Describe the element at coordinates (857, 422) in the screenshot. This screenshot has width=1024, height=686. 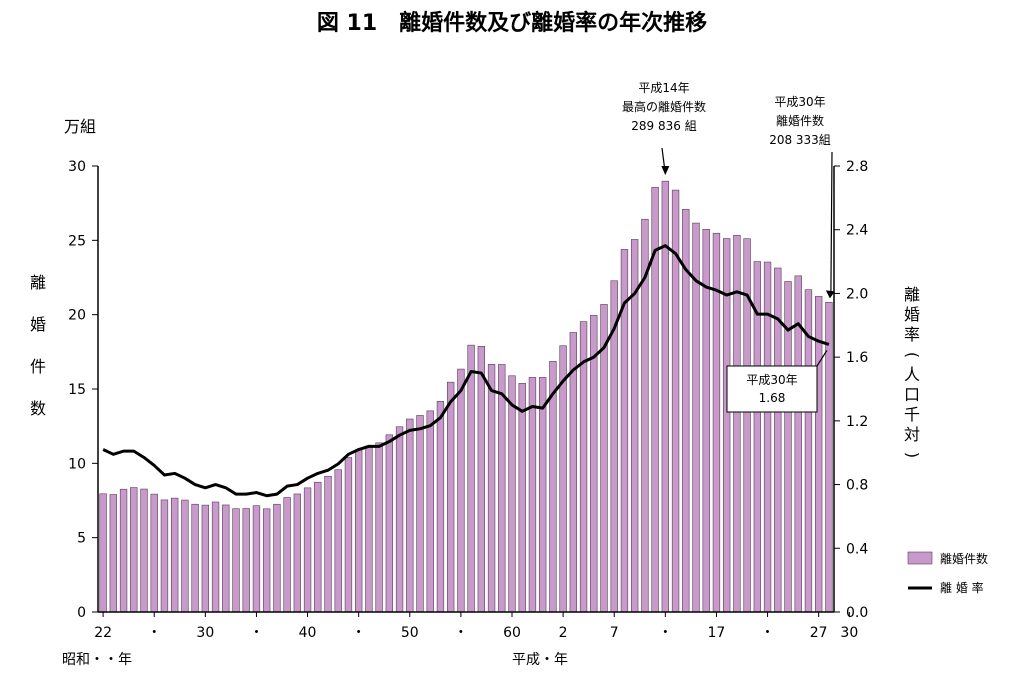
I see `right-tick-label: 1.2` at that location.